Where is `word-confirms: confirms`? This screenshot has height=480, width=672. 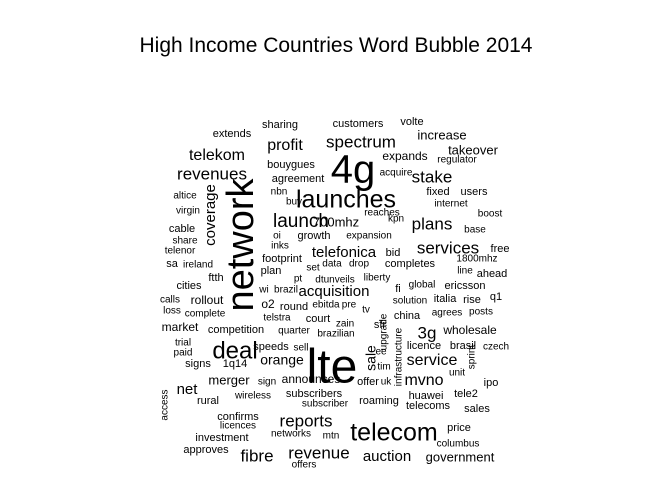
word-confirms: confirms is located at coordinates (238, 417).